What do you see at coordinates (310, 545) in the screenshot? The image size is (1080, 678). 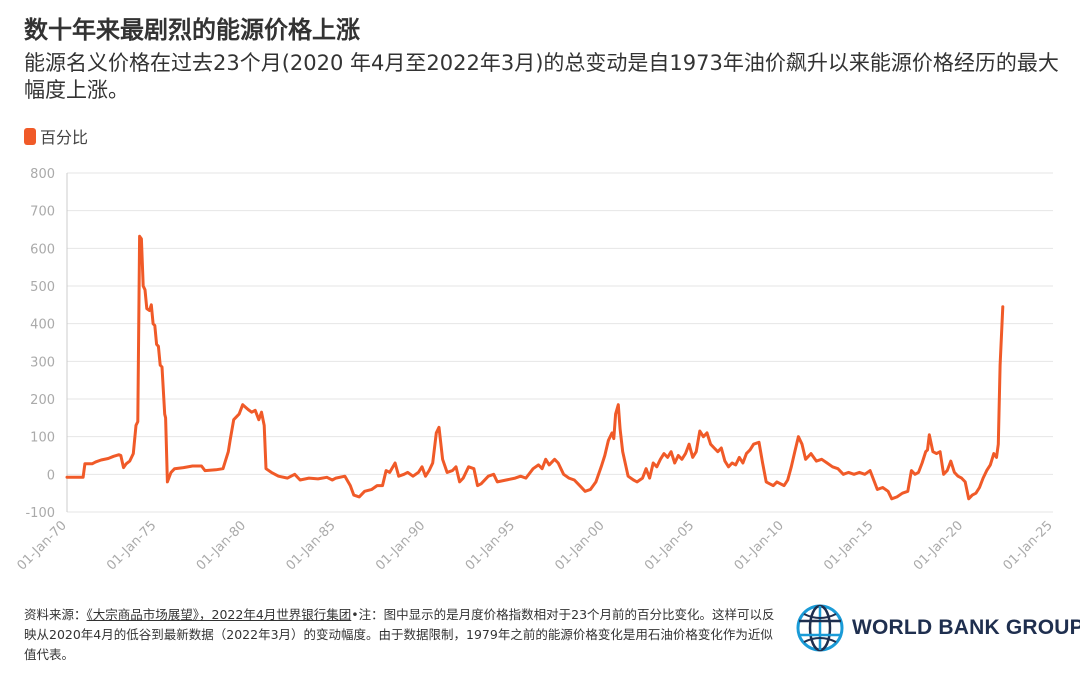 I see `x-tick-label: 01-Jan-85` at bounding box center [310, 545].